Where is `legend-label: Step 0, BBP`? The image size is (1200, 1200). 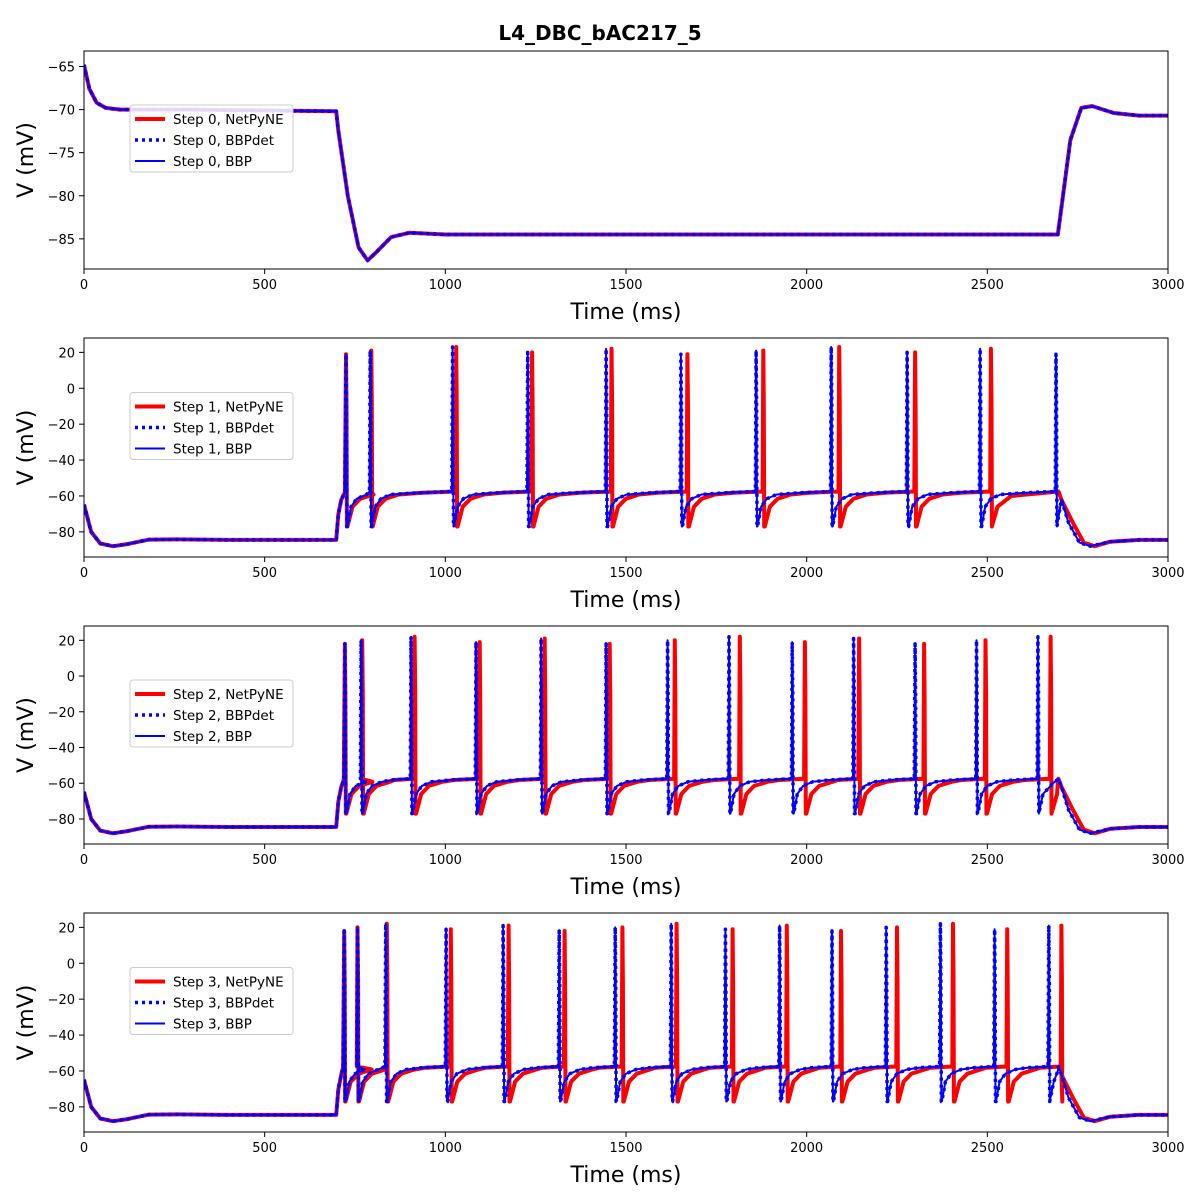
legend-label: Step 0, BBP is located at coordinates (212, 162).